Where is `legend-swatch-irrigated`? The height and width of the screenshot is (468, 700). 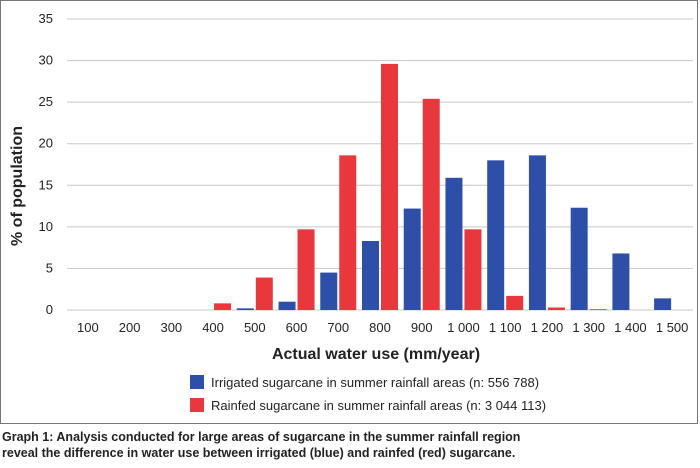
legend-swatch-irrigated is located at coordinates (197, 382).